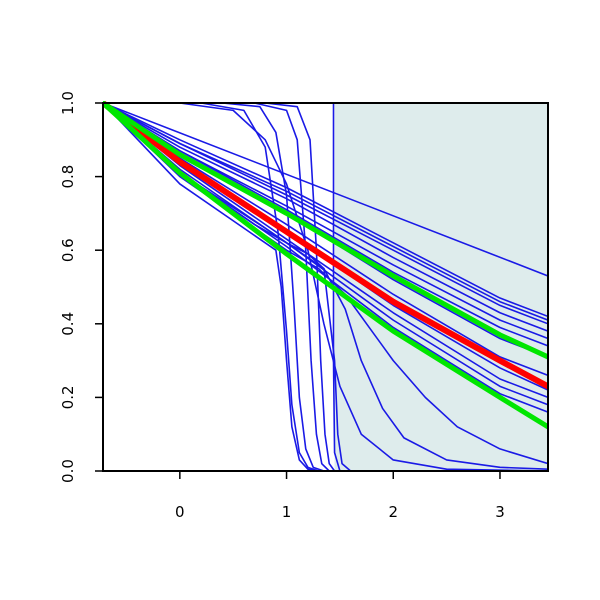 Image resolution: width=600 pixels, height=600 pixels. I want to click on x-tick-label: 2, so click(393, 512).